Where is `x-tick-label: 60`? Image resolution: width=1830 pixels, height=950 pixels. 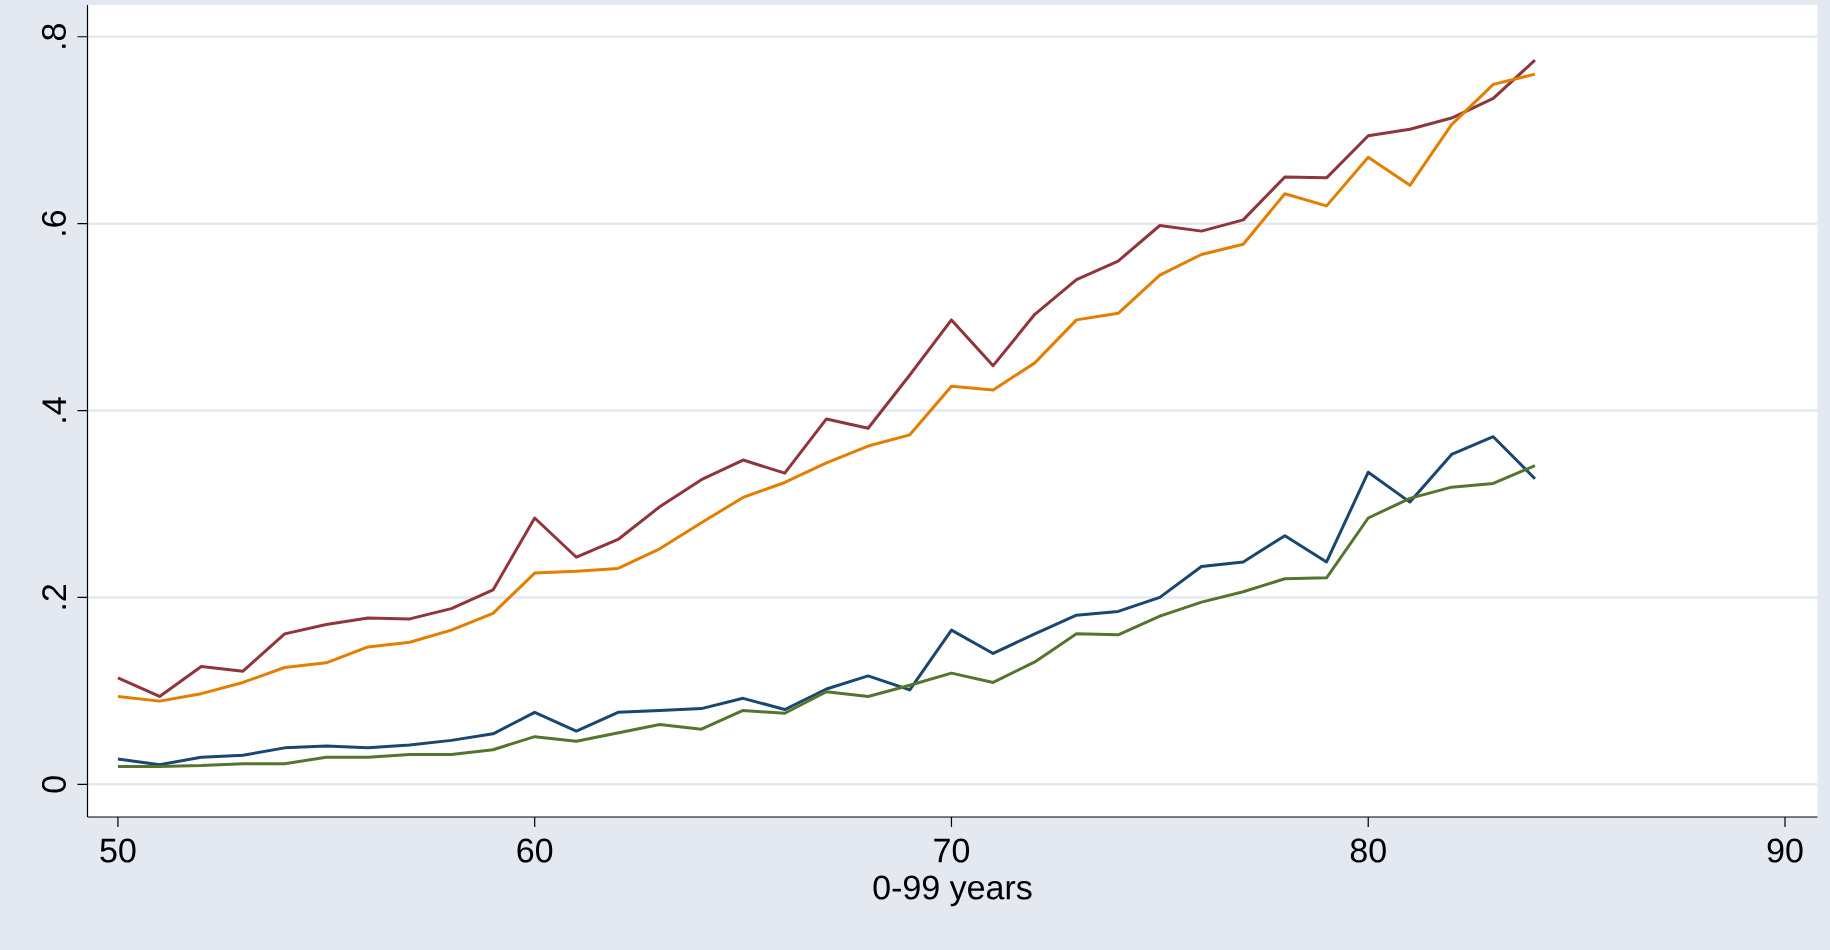
x-tick-label: 60 is located at coordinates (535, 850).